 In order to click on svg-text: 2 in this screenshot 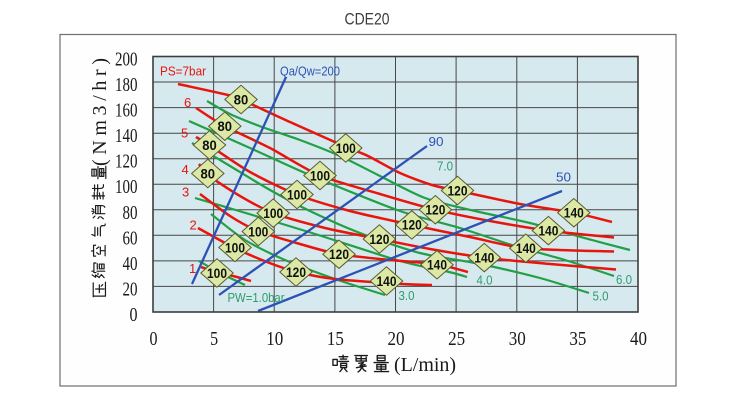, I will do `click(193, 225)`.